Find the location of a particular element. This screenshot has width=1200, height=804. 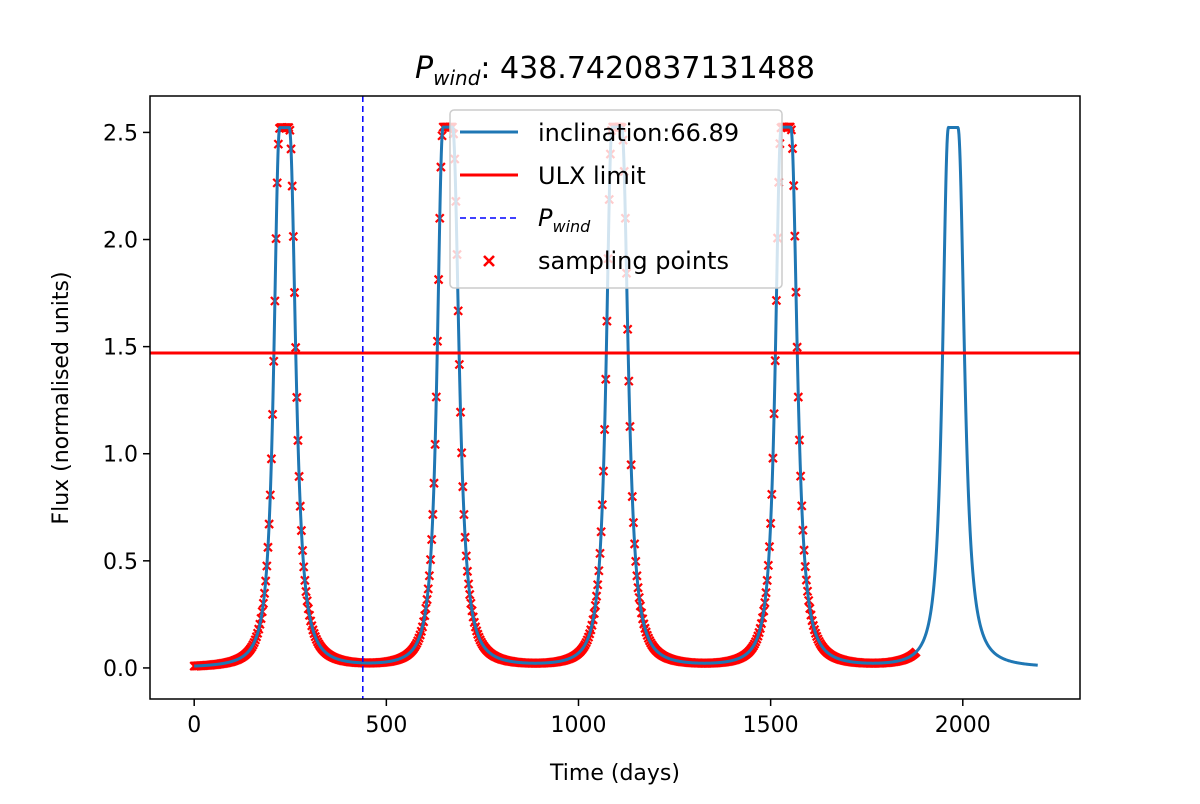

legend-curve-label: inclination:66.89 is located at coordinates (638, 133).